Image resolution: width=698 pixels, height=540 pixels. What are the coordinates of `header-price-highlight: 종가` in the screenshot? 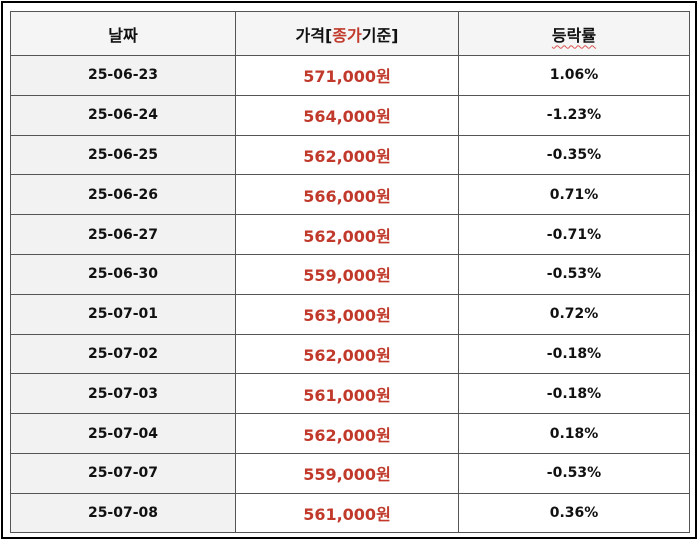 It's located at (347, 35).